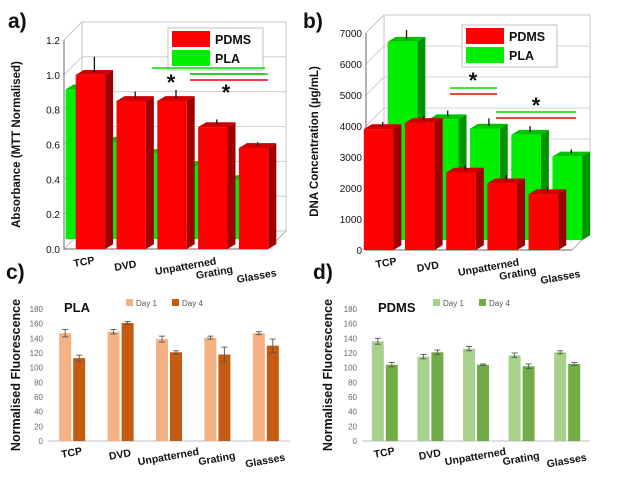  I want to click on legend-swatch-pla, so click(191, 58).